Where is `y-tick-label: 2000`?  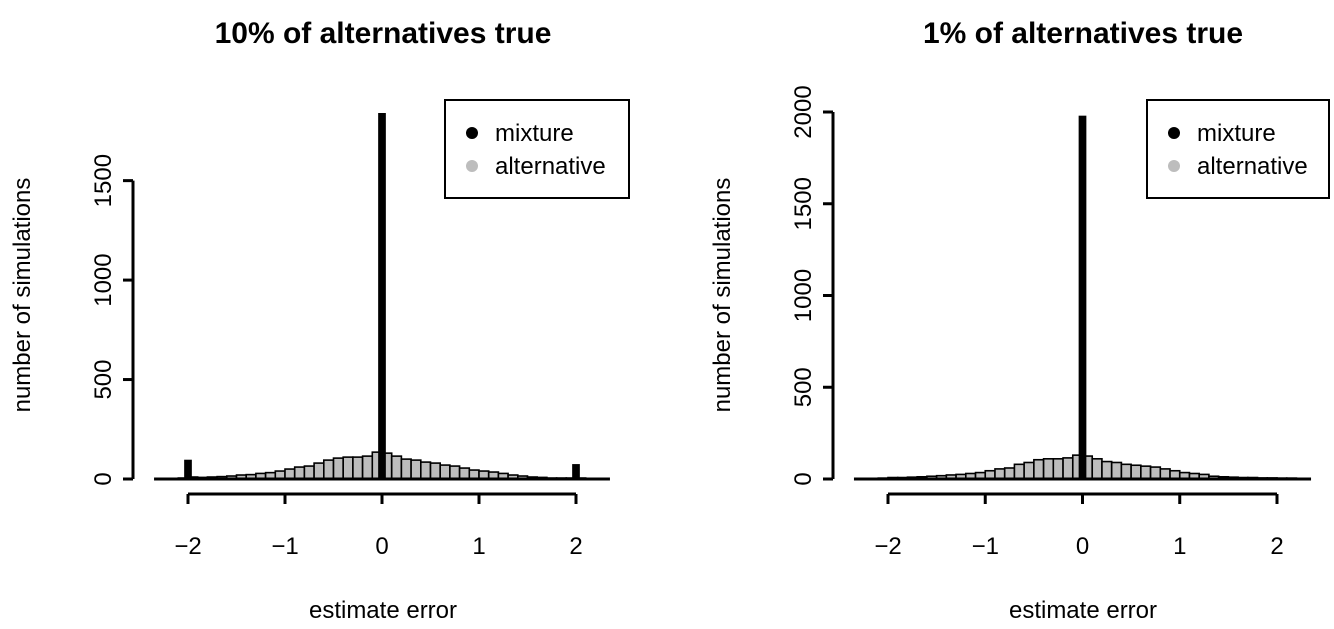 y-tick-label: 2000 is located at coordinates (803, 111).